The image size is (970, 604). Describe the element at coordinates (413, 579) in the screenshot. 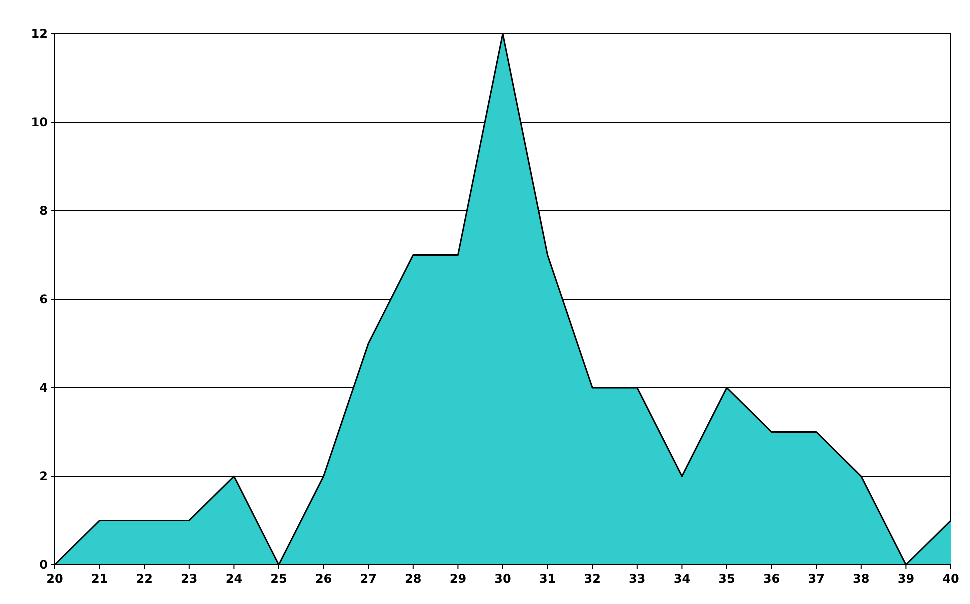

I see `x-tick-label: 28` at that location.